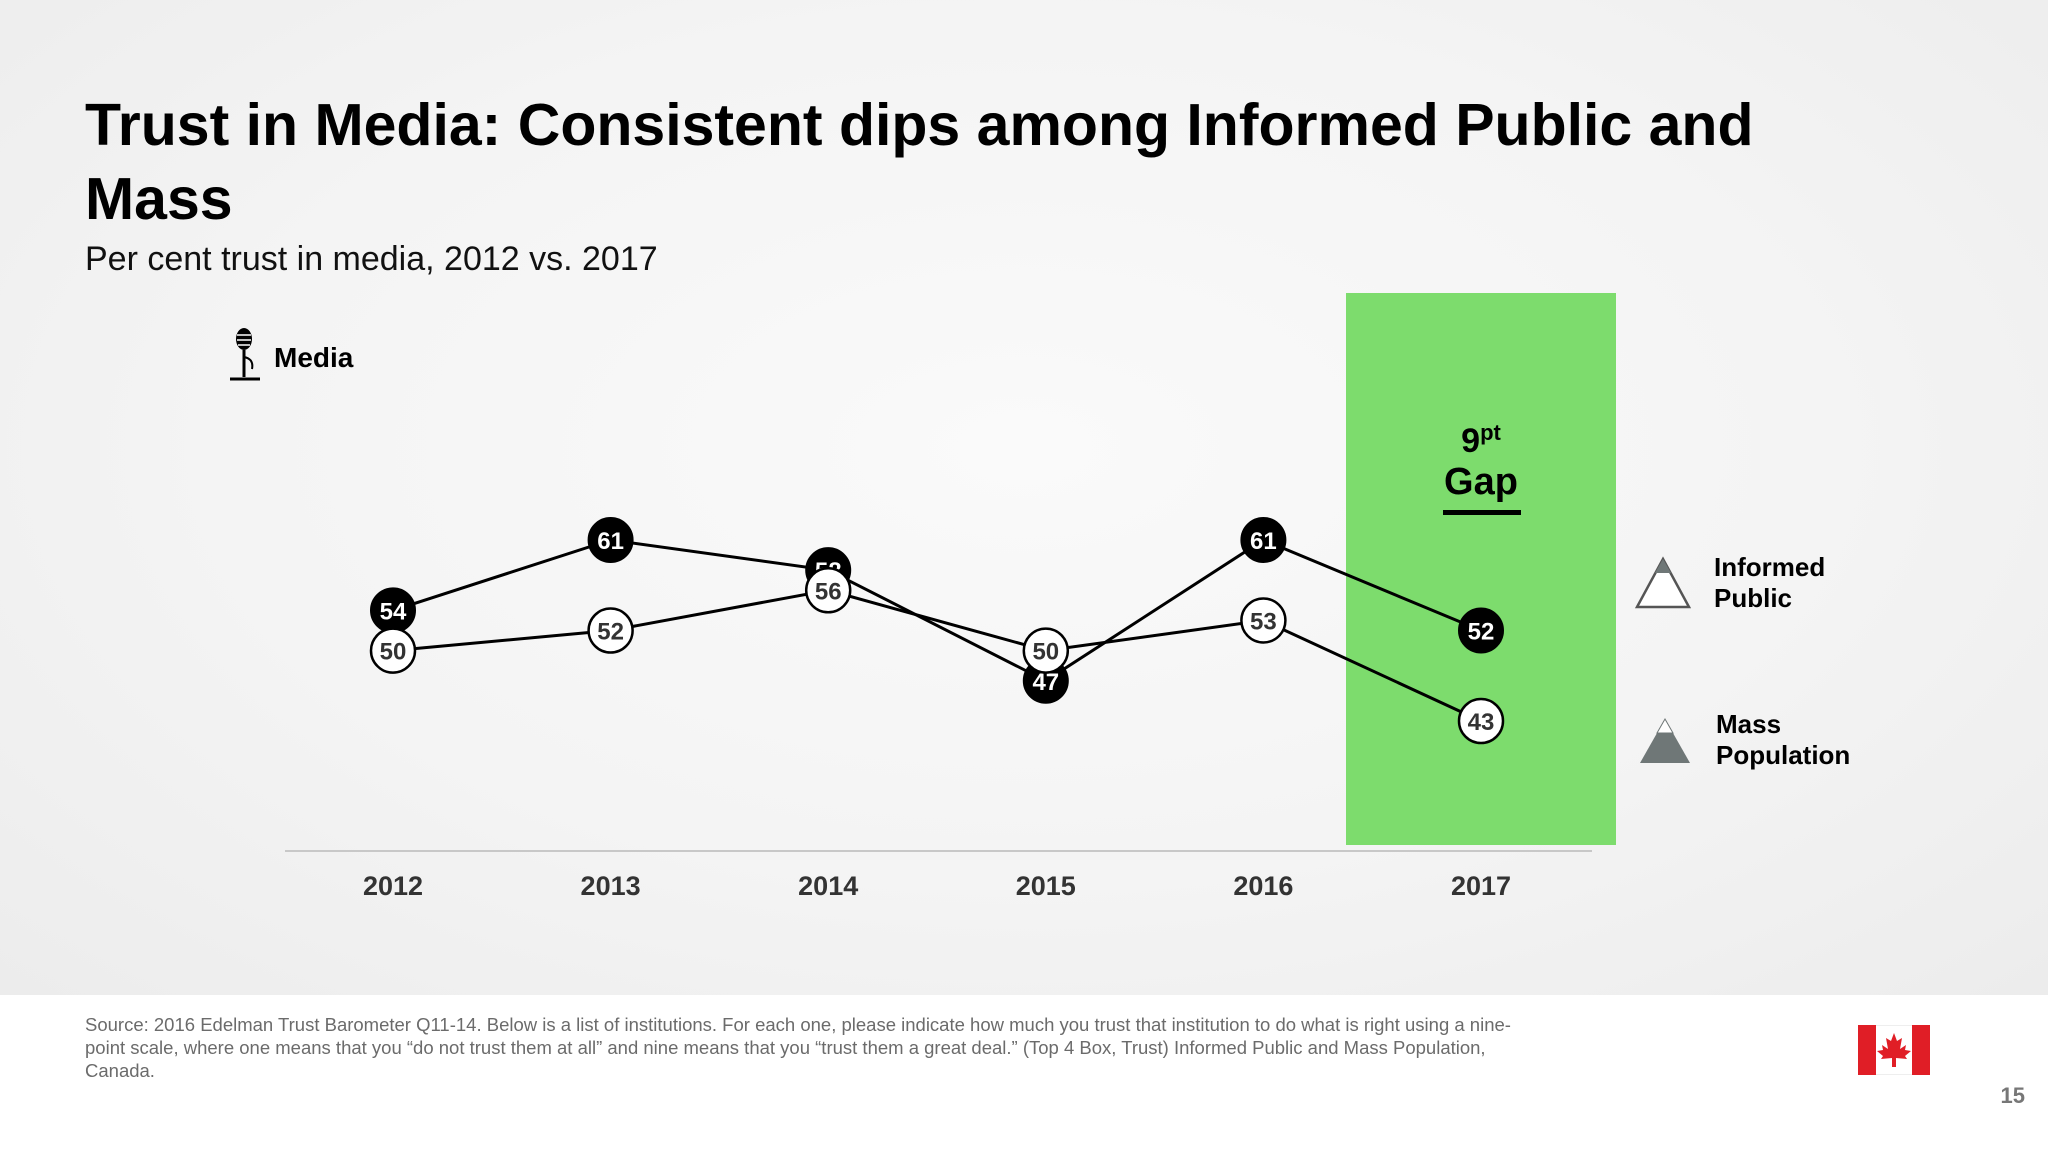  I want to click on gap-label: Gap, so click(1481, 482).